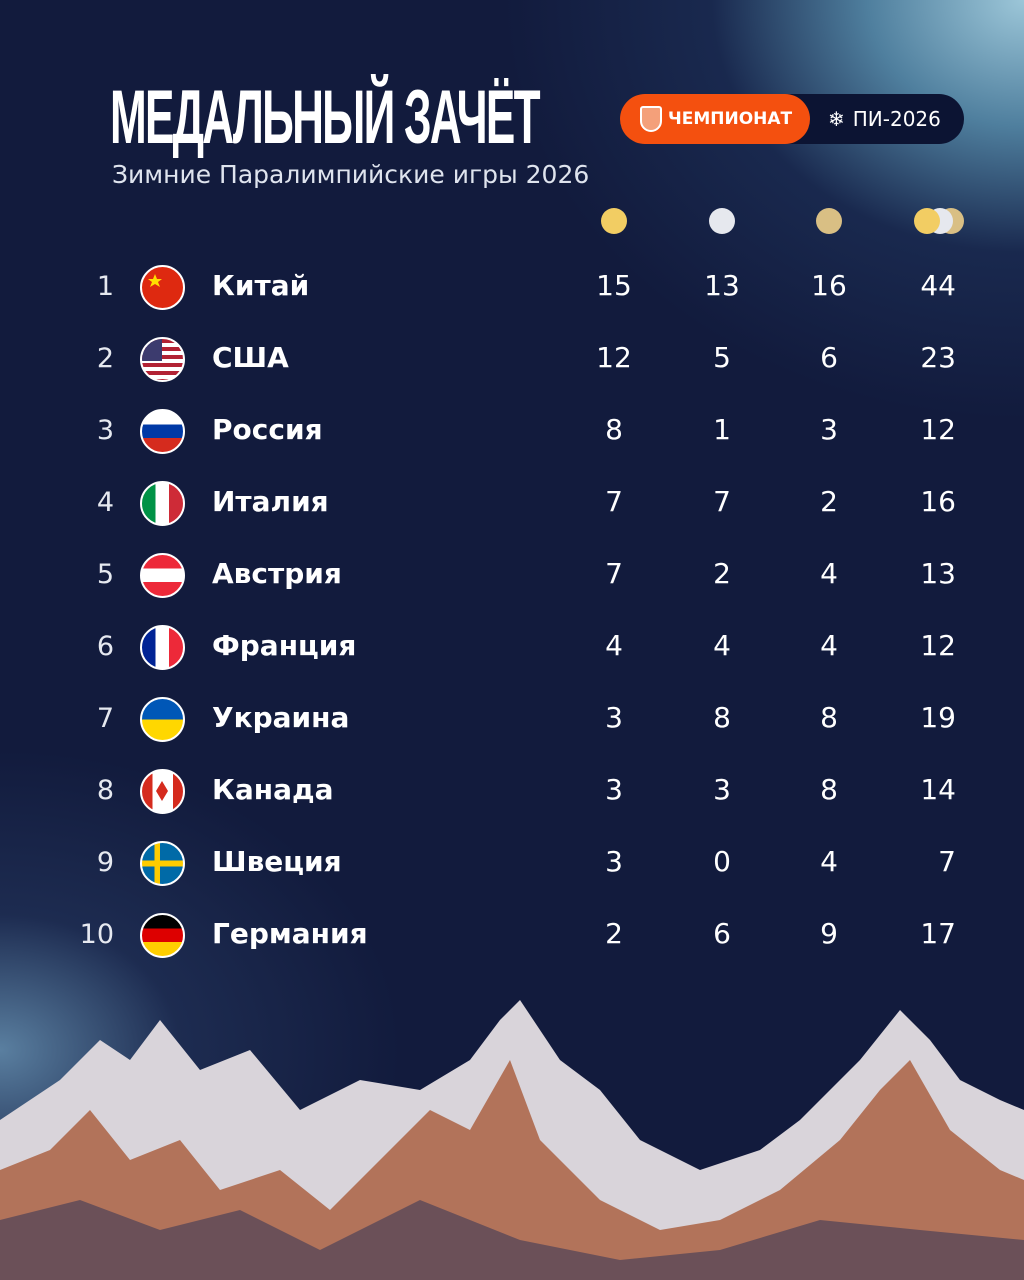 The height and width of the screenshot is (1280, 1024). What do you see at coordinates (829, 221) in the screenshot?
I see `bronze-medal-icon` at bounding box center [829, 221].